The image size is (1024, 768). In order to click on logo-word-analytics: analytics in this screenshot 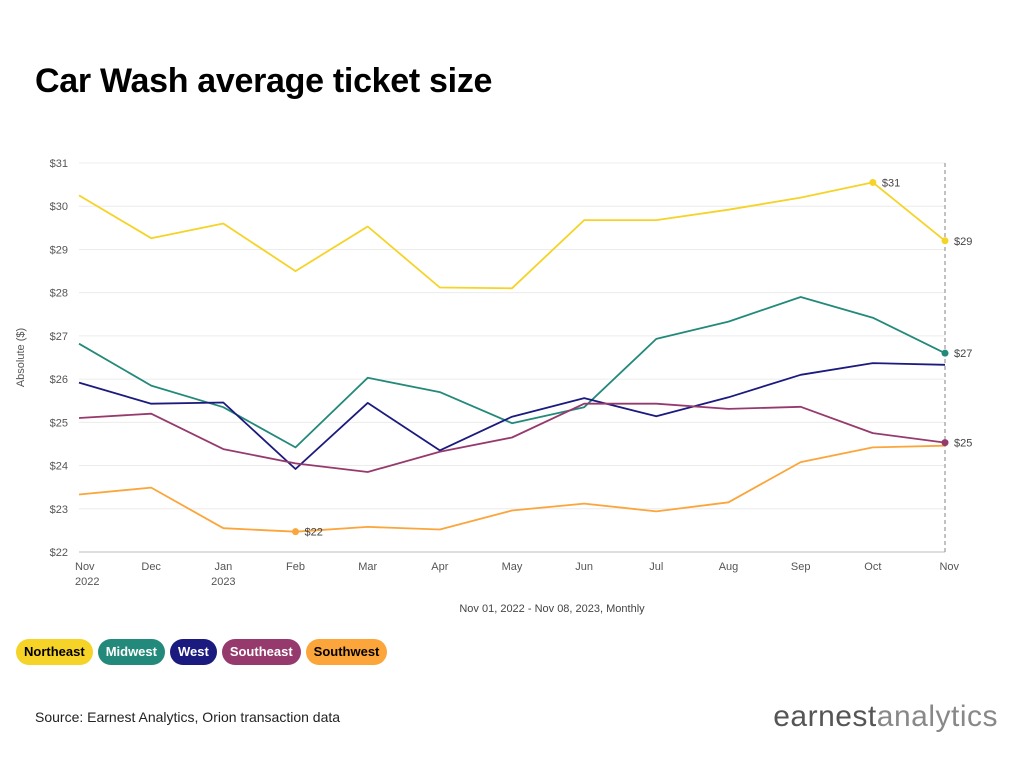, I will do `click(937, 716)`.